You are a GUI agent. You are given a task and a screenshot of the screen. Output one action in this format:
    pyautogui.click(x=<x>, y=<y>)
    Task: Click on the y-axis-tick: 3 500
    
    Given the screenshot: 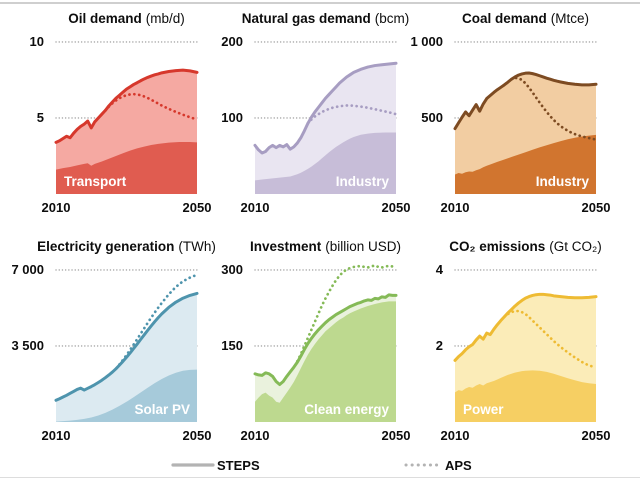 What is the action you would take?
    pyautogui.click(x=27, y=345)
    